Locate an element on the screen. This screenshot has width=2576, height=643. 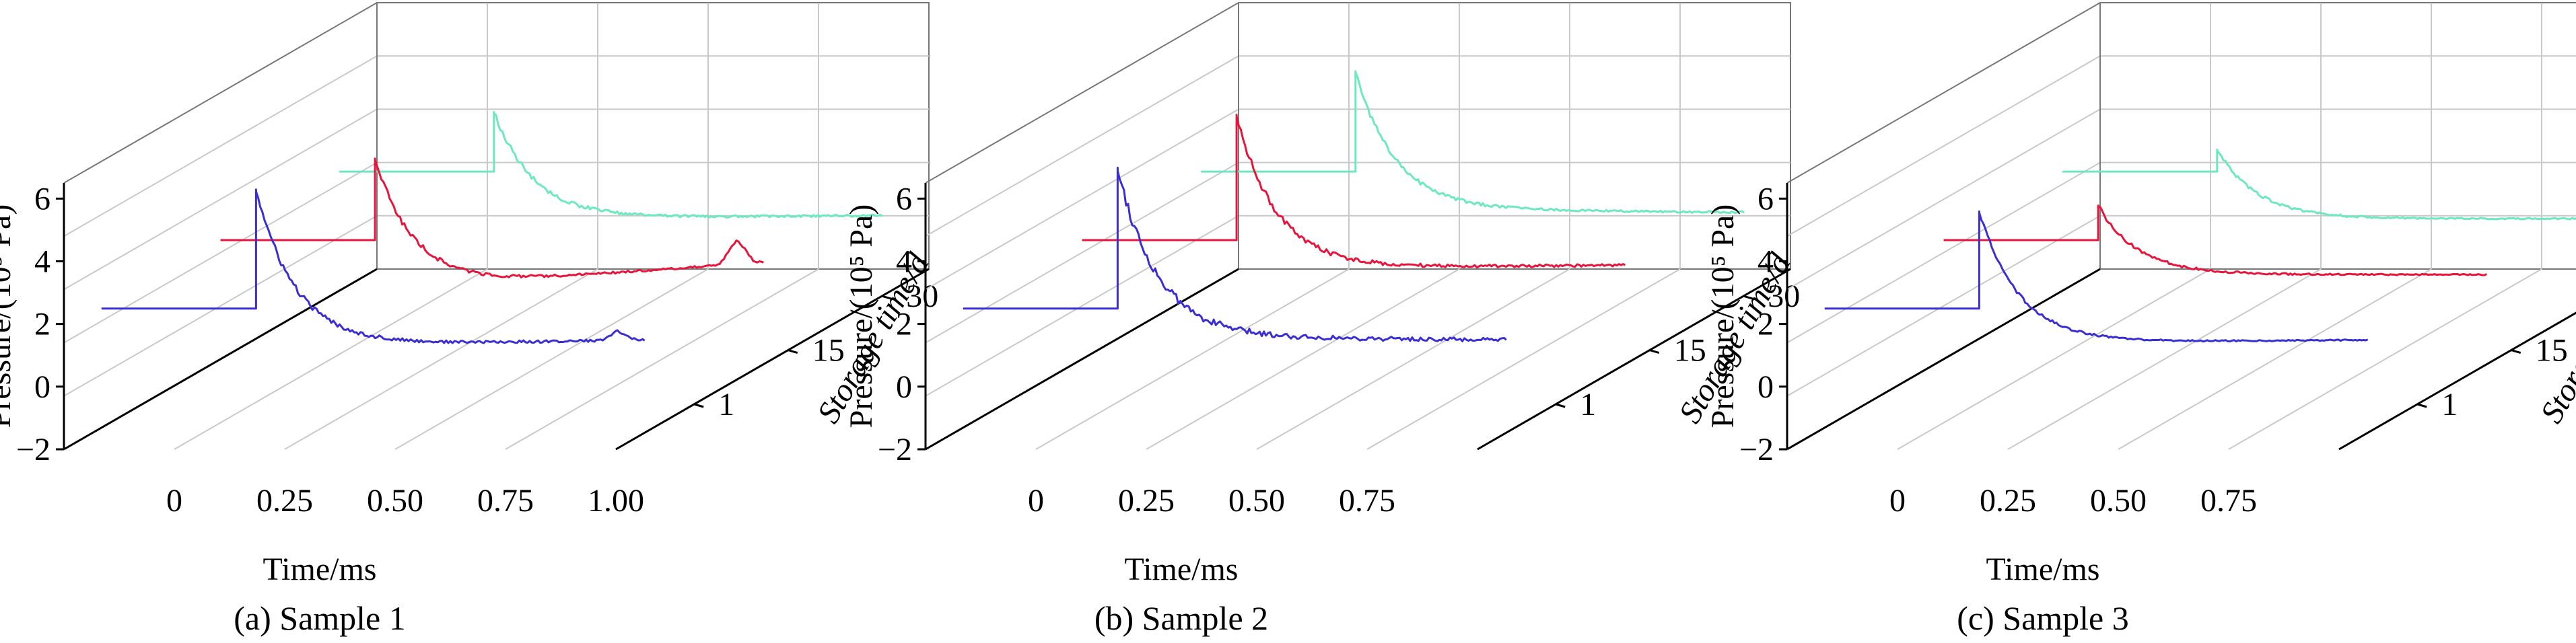
panel-caption: (b) Sample 2 is located at coordinates (1181, 618).